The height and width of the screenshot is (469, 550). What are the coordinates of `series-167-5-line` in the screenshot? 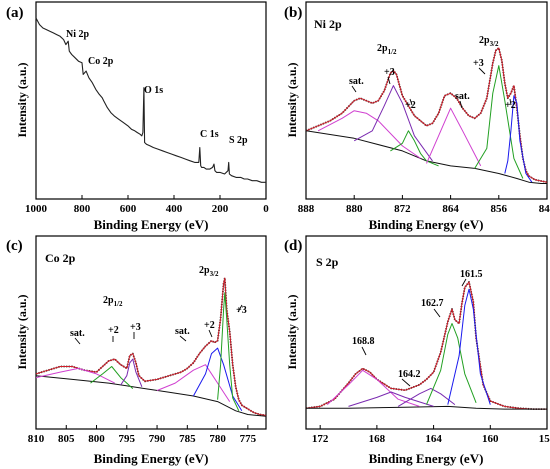 It's located at (391, 399).